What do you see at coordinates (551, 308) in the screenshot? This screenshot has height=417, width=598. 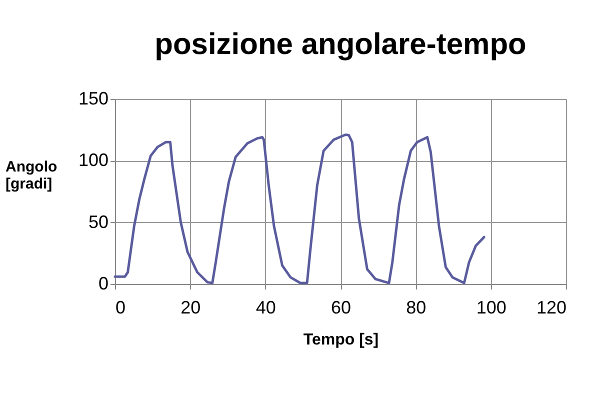 I see `x-tick-label: 120` at bounding box center [551, 308].